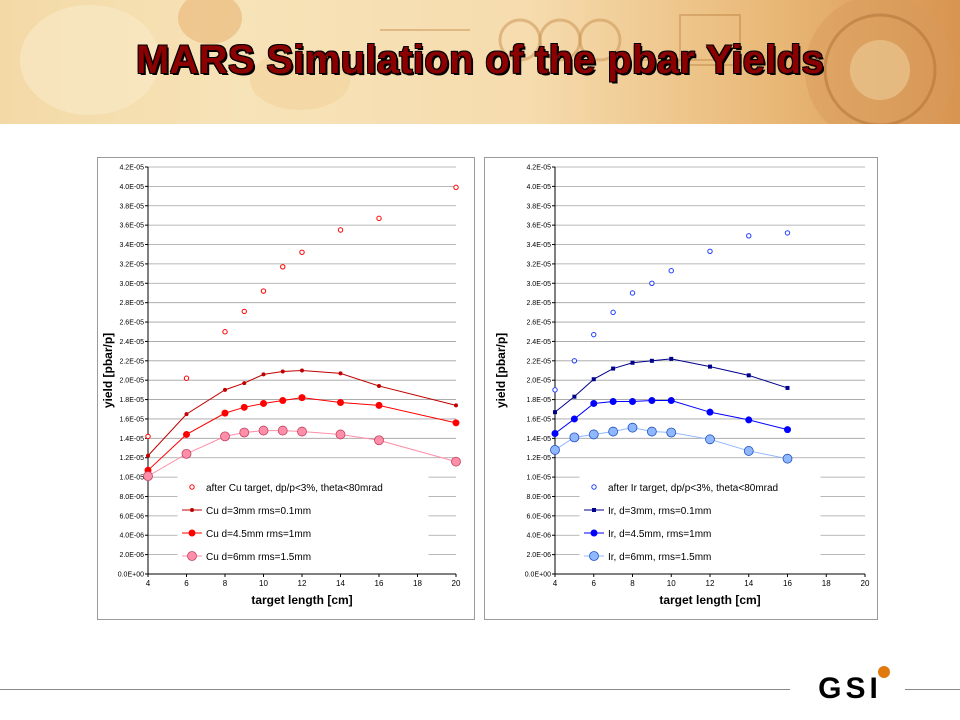 This screenshot has width=960, height=720. Describe the element at coordinates (932, 689) in the screenshot. I see `footer-divider-right` at that location.